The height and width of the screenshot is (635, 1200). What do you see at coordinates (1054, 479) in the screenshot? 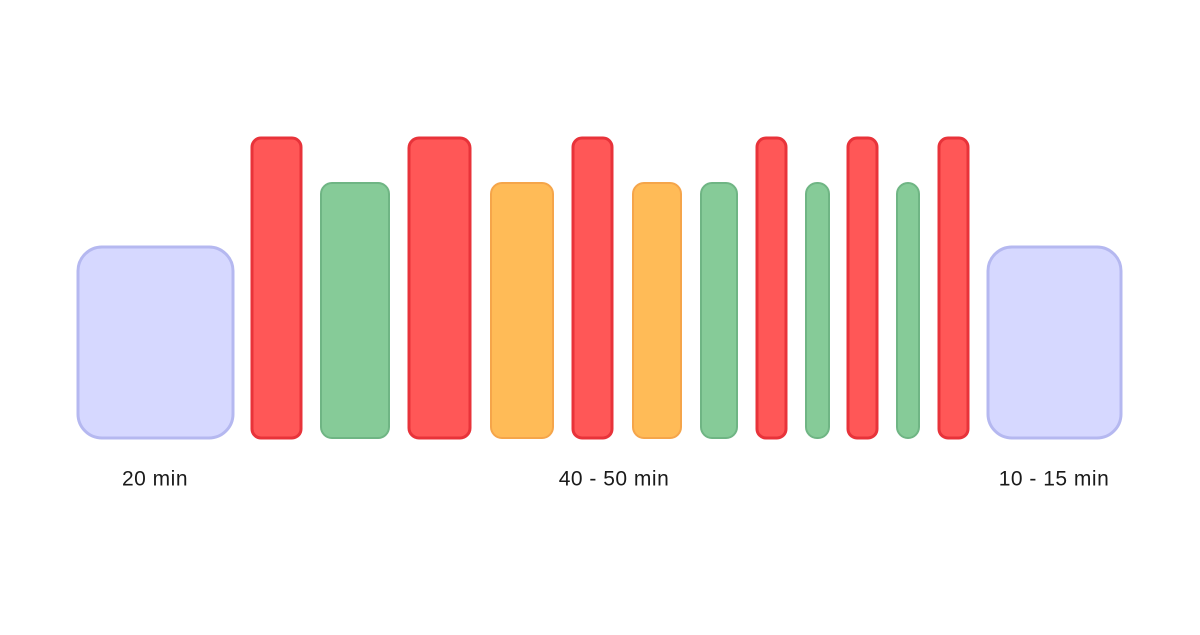
I see `cool-down-label: 10 - 15 min` at bounding box center [1054, 479].